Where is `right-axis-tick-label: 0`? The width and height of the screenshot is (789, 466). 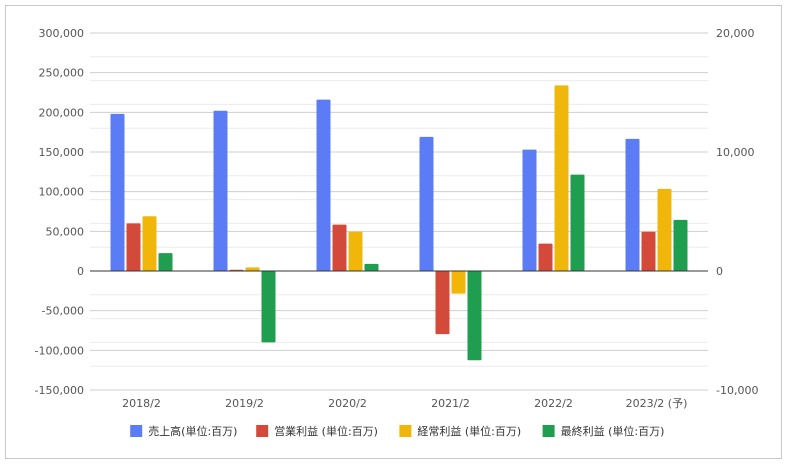
right-axis-tick-label: 0 is located at coordinates (719, 271).